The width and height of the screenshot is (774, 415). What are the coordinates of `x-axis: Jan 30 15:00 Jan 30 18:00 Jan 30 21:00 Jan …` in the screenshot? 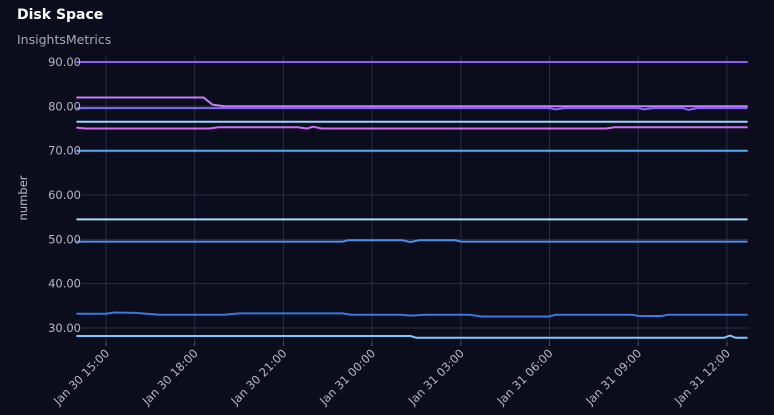 It's located at (391, 375).